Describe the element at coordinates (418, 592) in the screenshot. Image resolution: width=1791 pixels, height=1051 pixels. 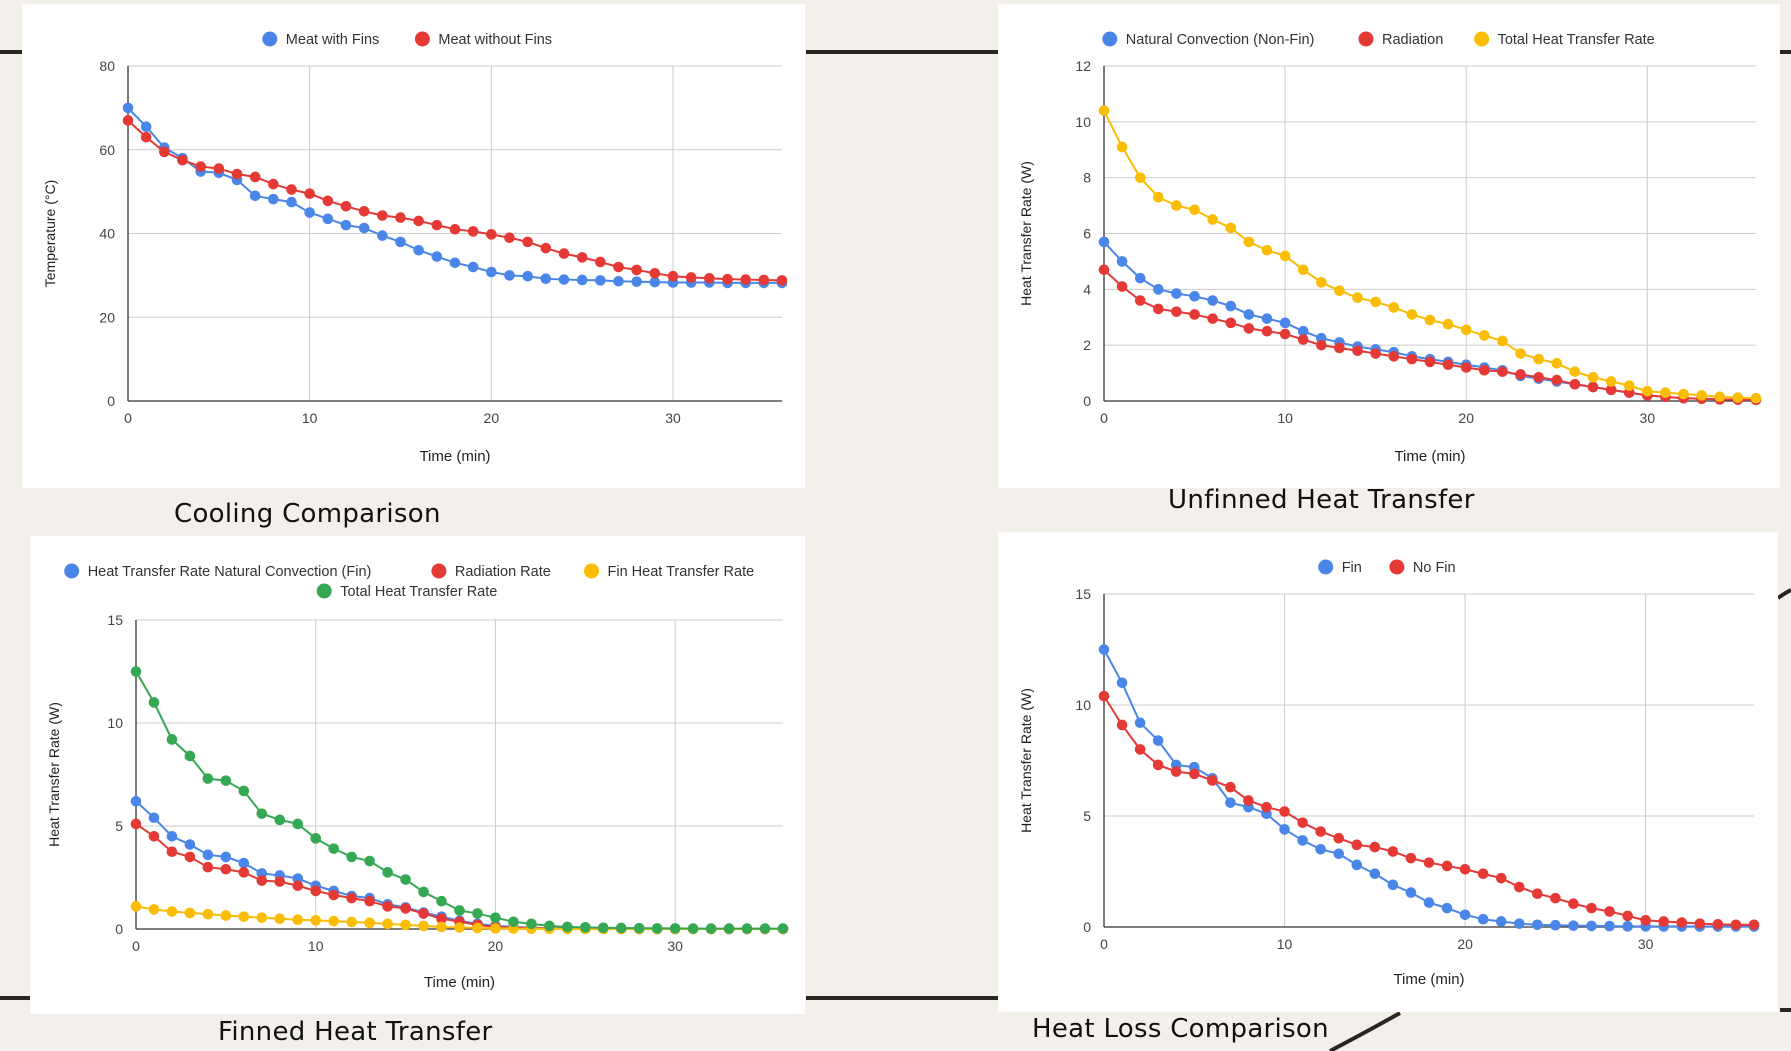
I see `legend-label: Total Heat Transfer Rate` at that location.